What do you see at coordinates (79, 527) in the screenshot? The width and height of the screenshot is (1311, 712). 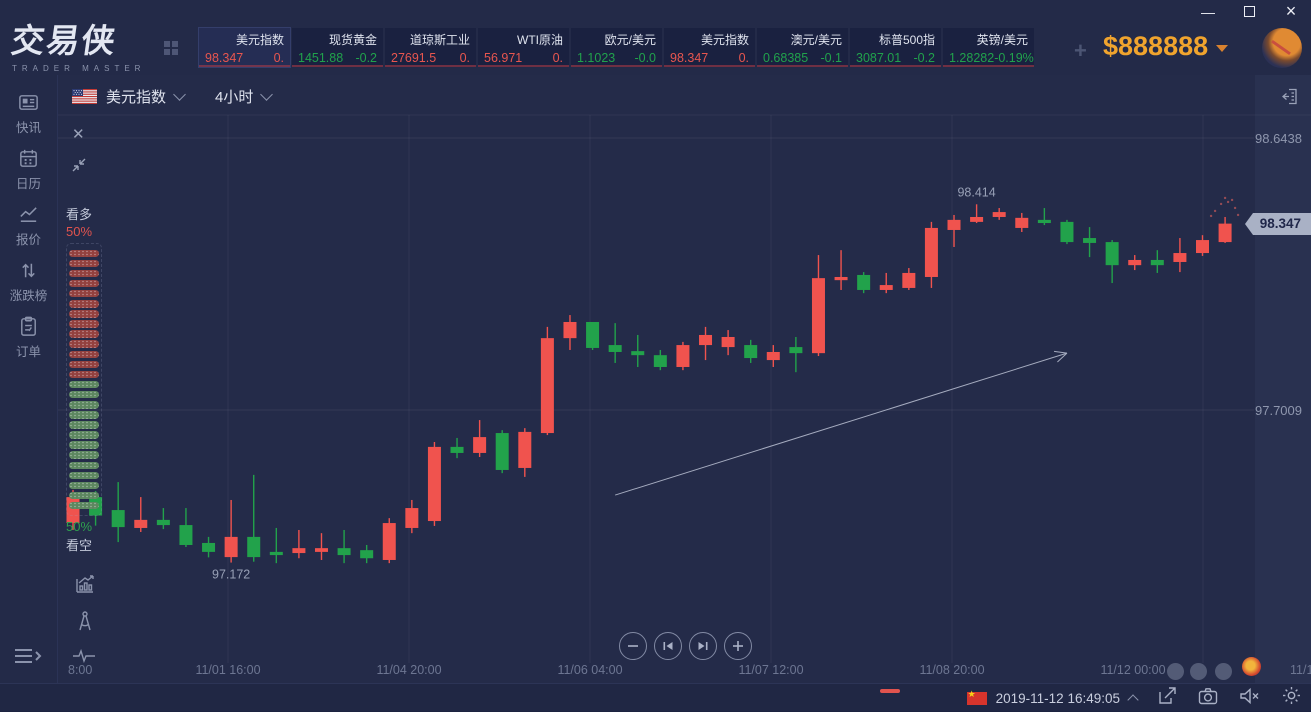 I see `bear-percent: 50%` at bounding box center [79, 527].